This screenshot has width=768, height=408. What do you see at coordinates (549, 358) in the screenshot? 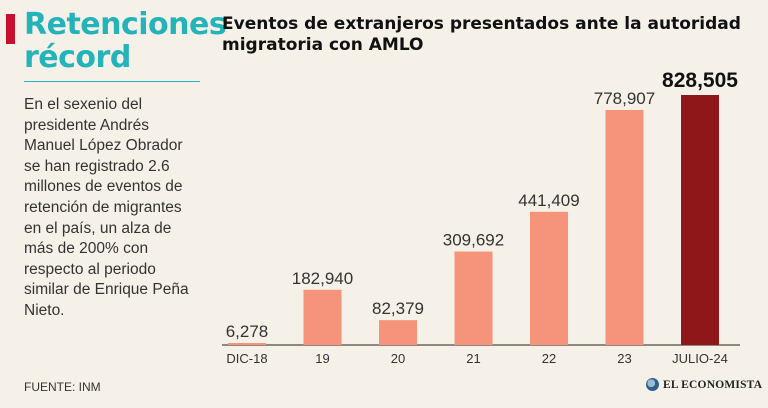
I see `tick-label-22: 22` at bounding box center [549, 358].